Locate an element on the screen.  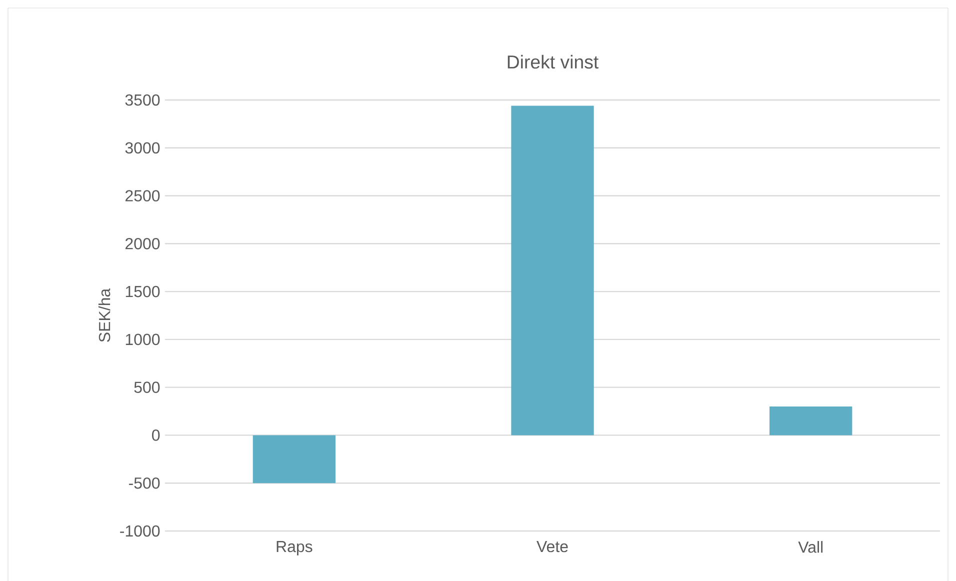
y-tick-label: 1000 is located at coordinates (143, 340).